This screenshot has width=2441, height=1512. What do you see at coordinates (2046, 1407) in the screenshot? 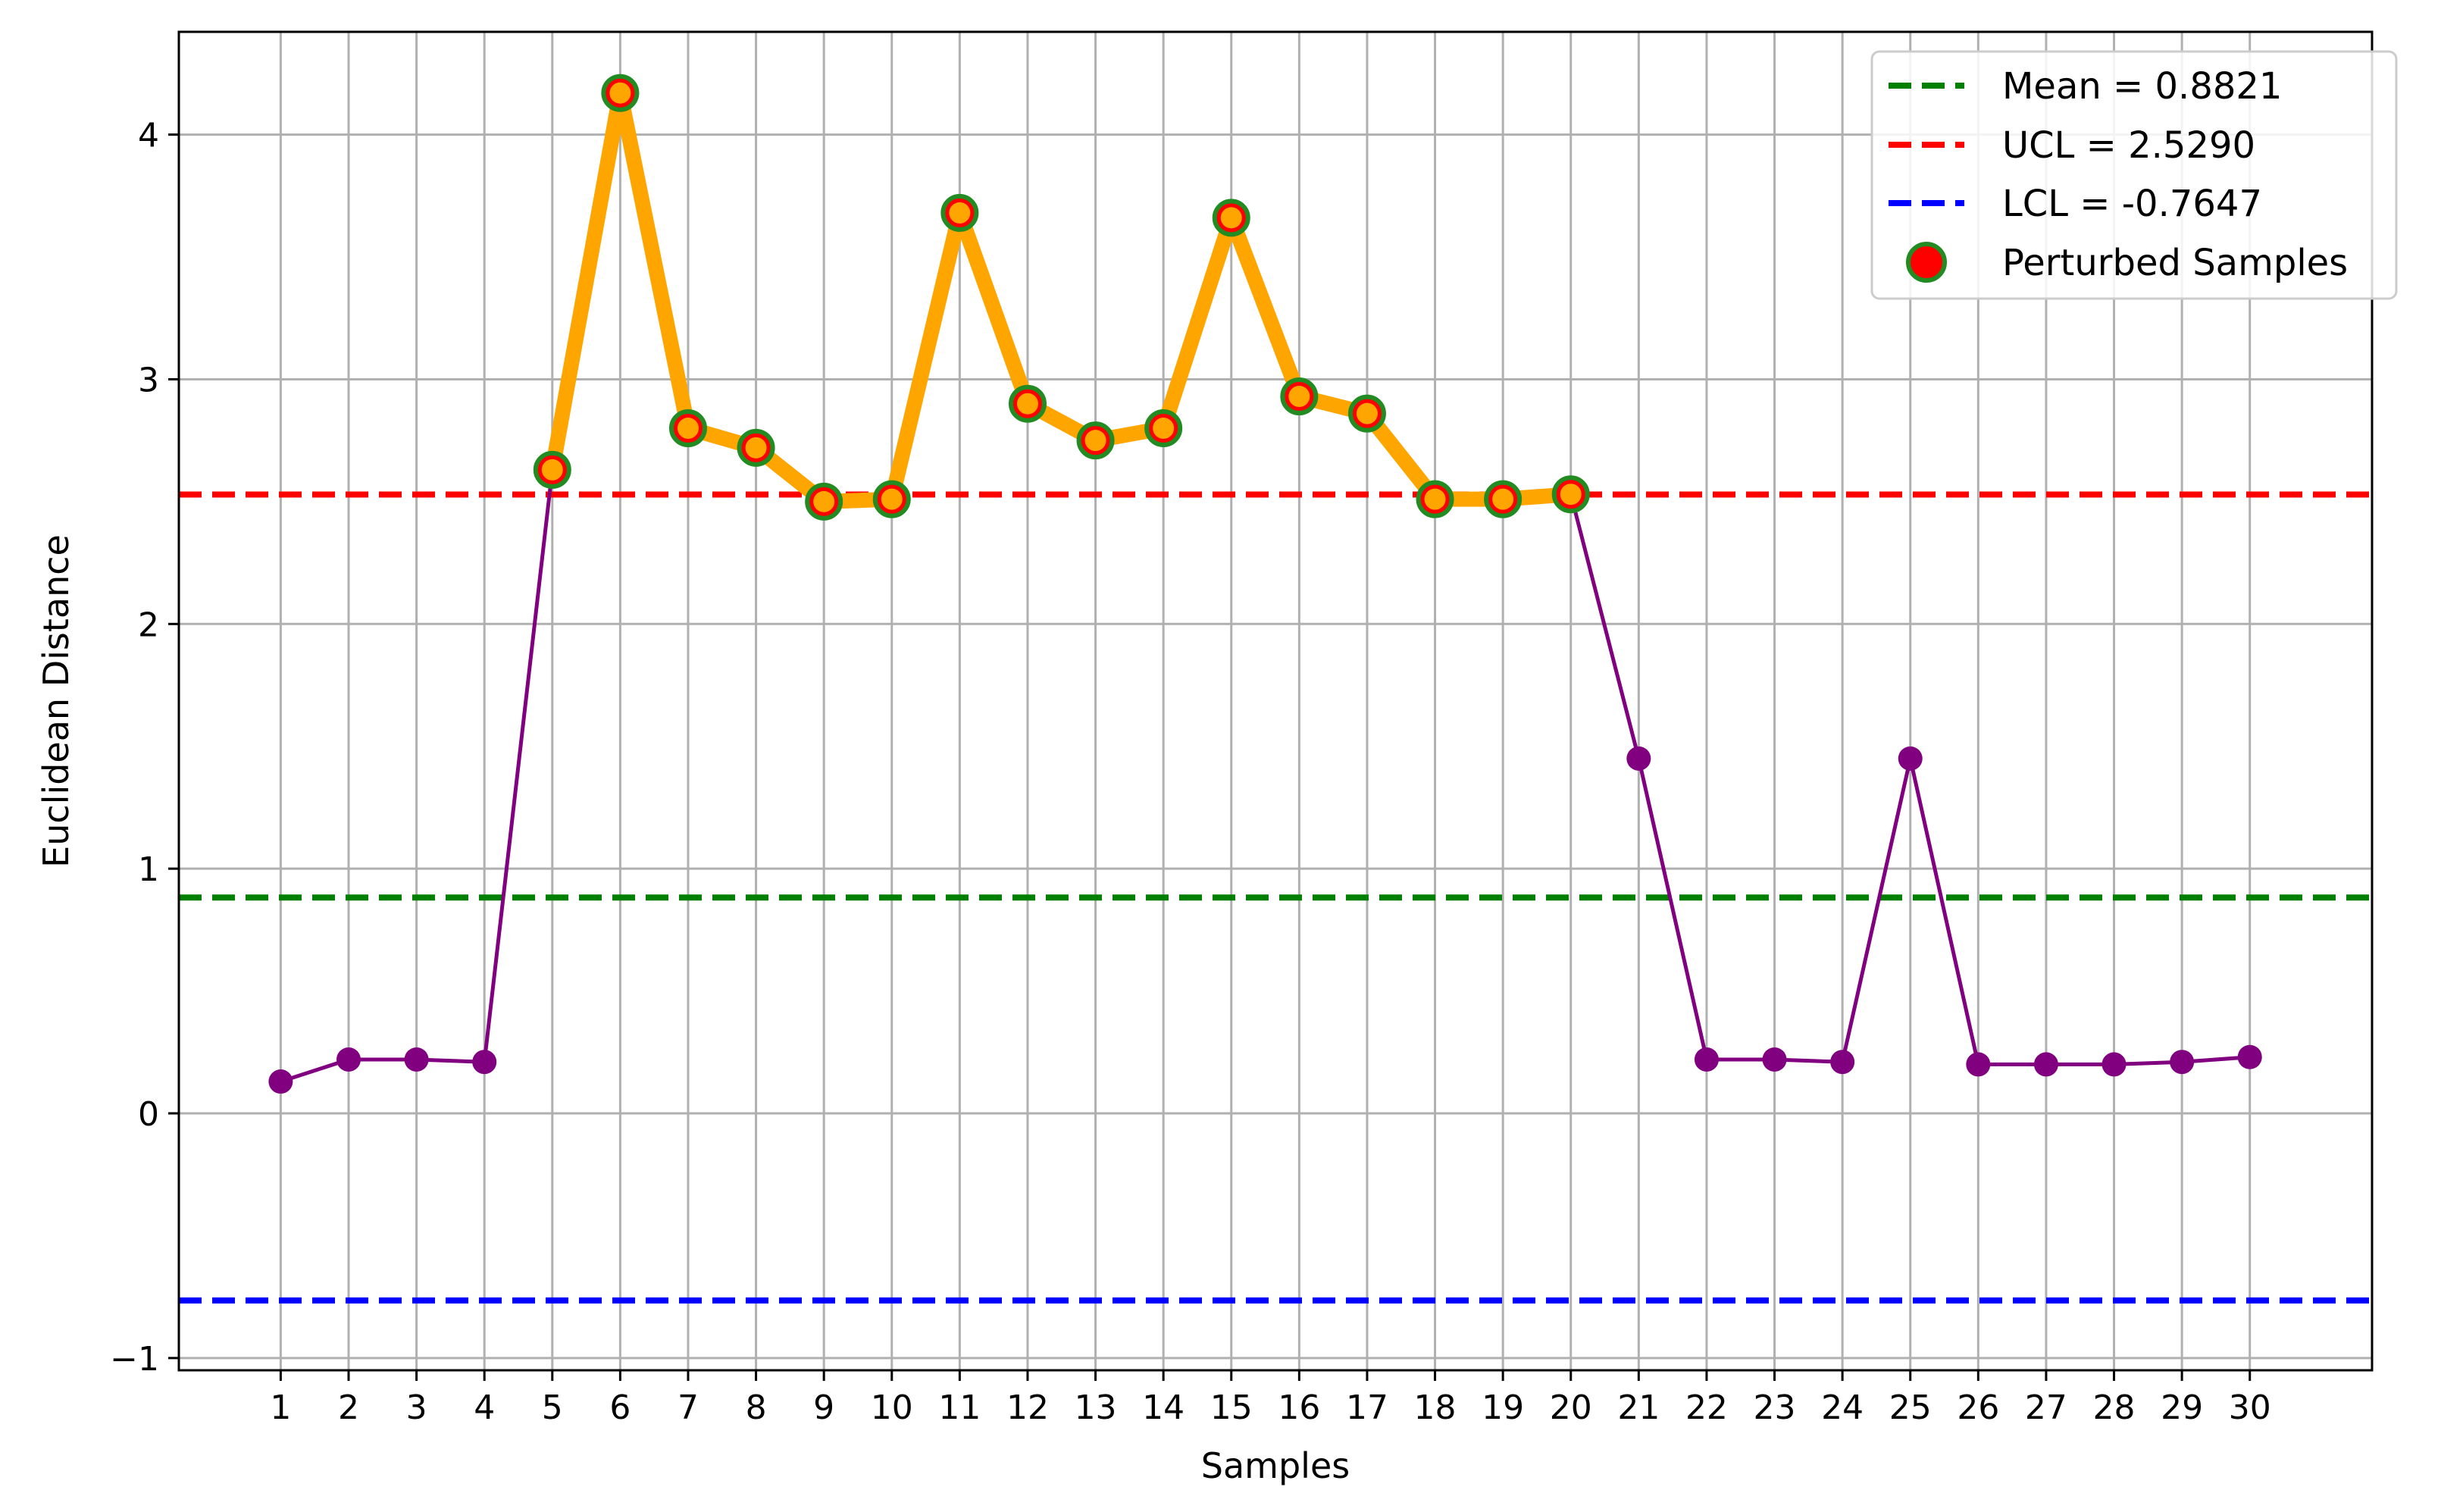
I see `x-tick-label-27: 27` at bounding box center [2046, 1407].